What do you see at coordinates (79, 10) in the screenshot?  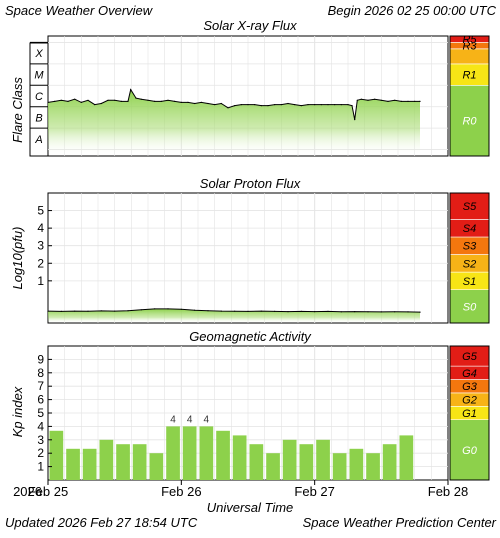 I see `page-title: Space Weather Overview` at bounding box center [79, 10].